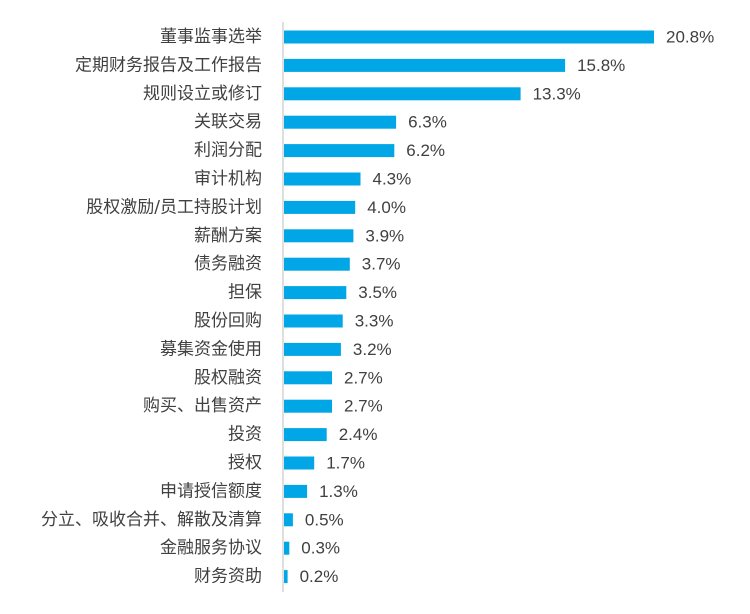 This screenshot has height=614, width=750. What do you see at coordinates (345, 463) in the screenshot?
I see `value-label: 1.7%` at bounding box center [345, 463].